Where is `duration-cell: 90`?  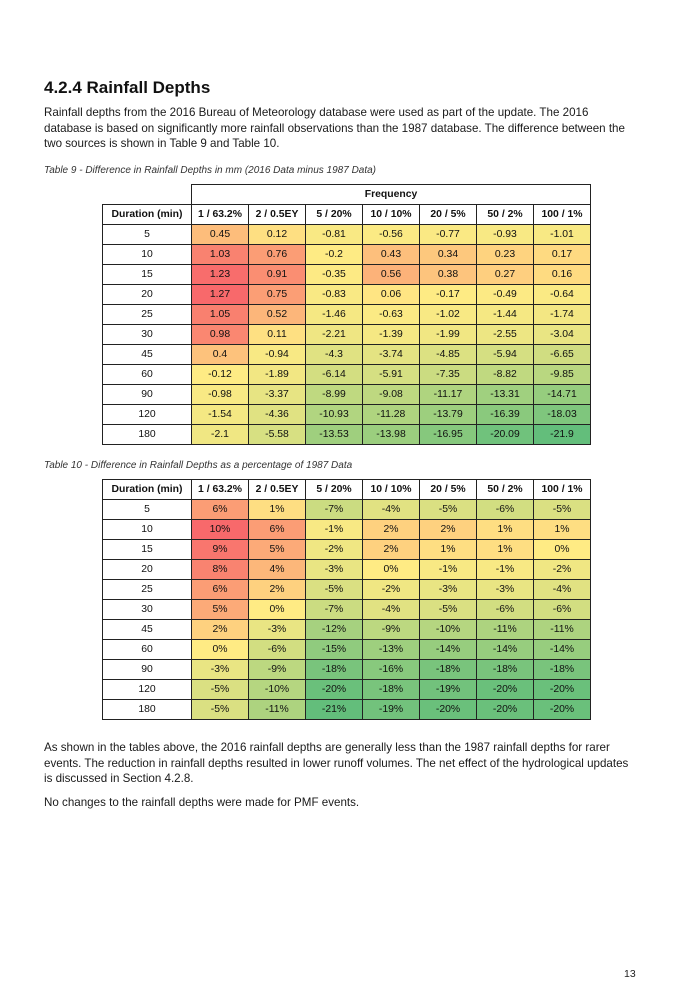
duration-cell: 90 is located at coordinates (147, 394).